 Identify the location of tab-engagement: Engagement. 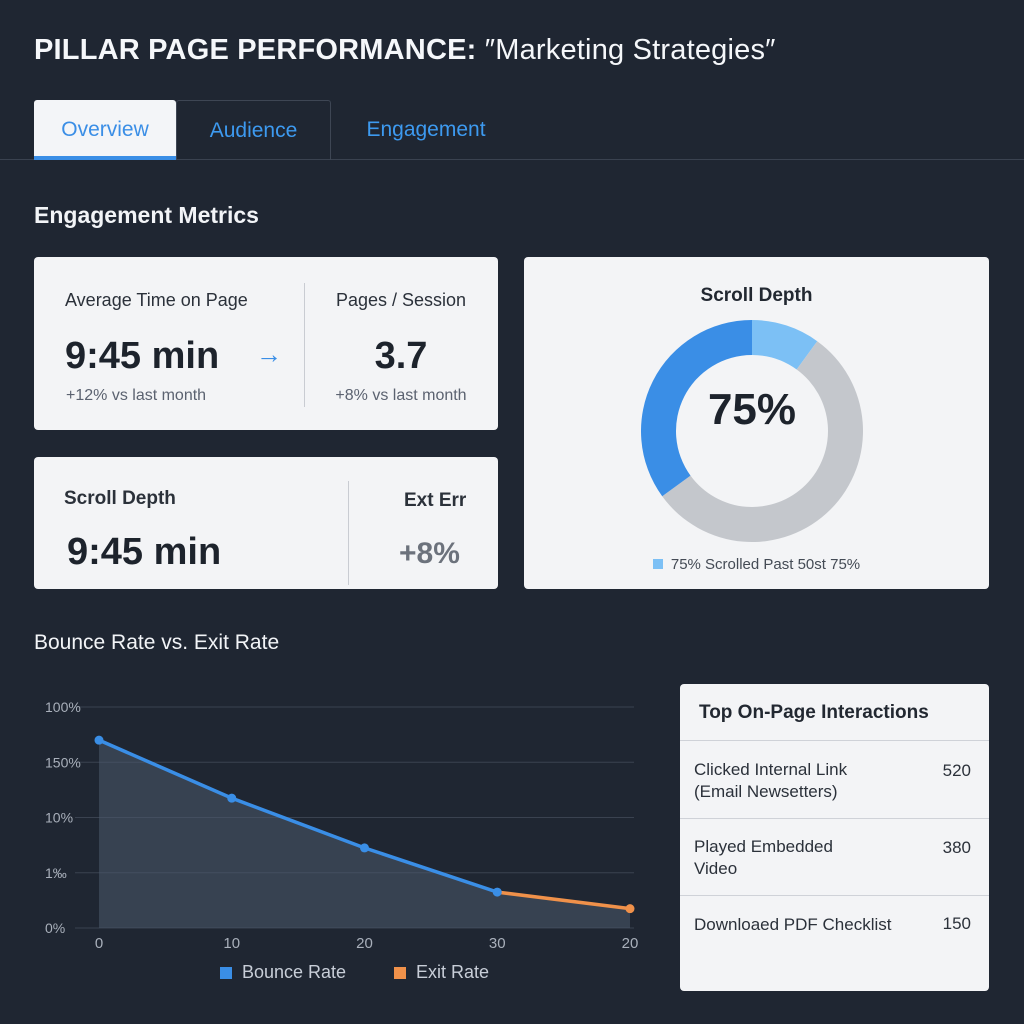
(426, 130).